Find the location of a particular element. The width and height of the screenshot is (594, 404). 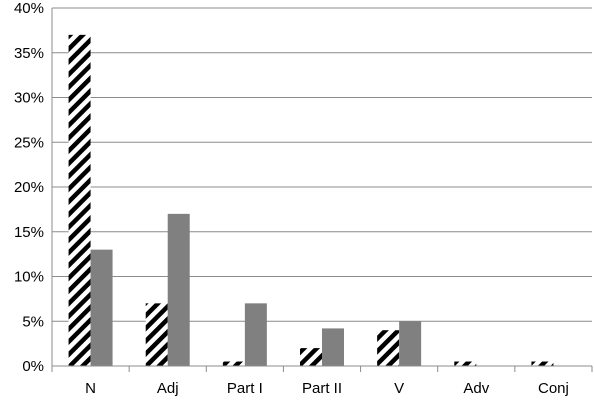

y-tick-labels: 0% 5% 10% 15% 20% 25% 30% 35% 40% is located at coordinates (29, 187).